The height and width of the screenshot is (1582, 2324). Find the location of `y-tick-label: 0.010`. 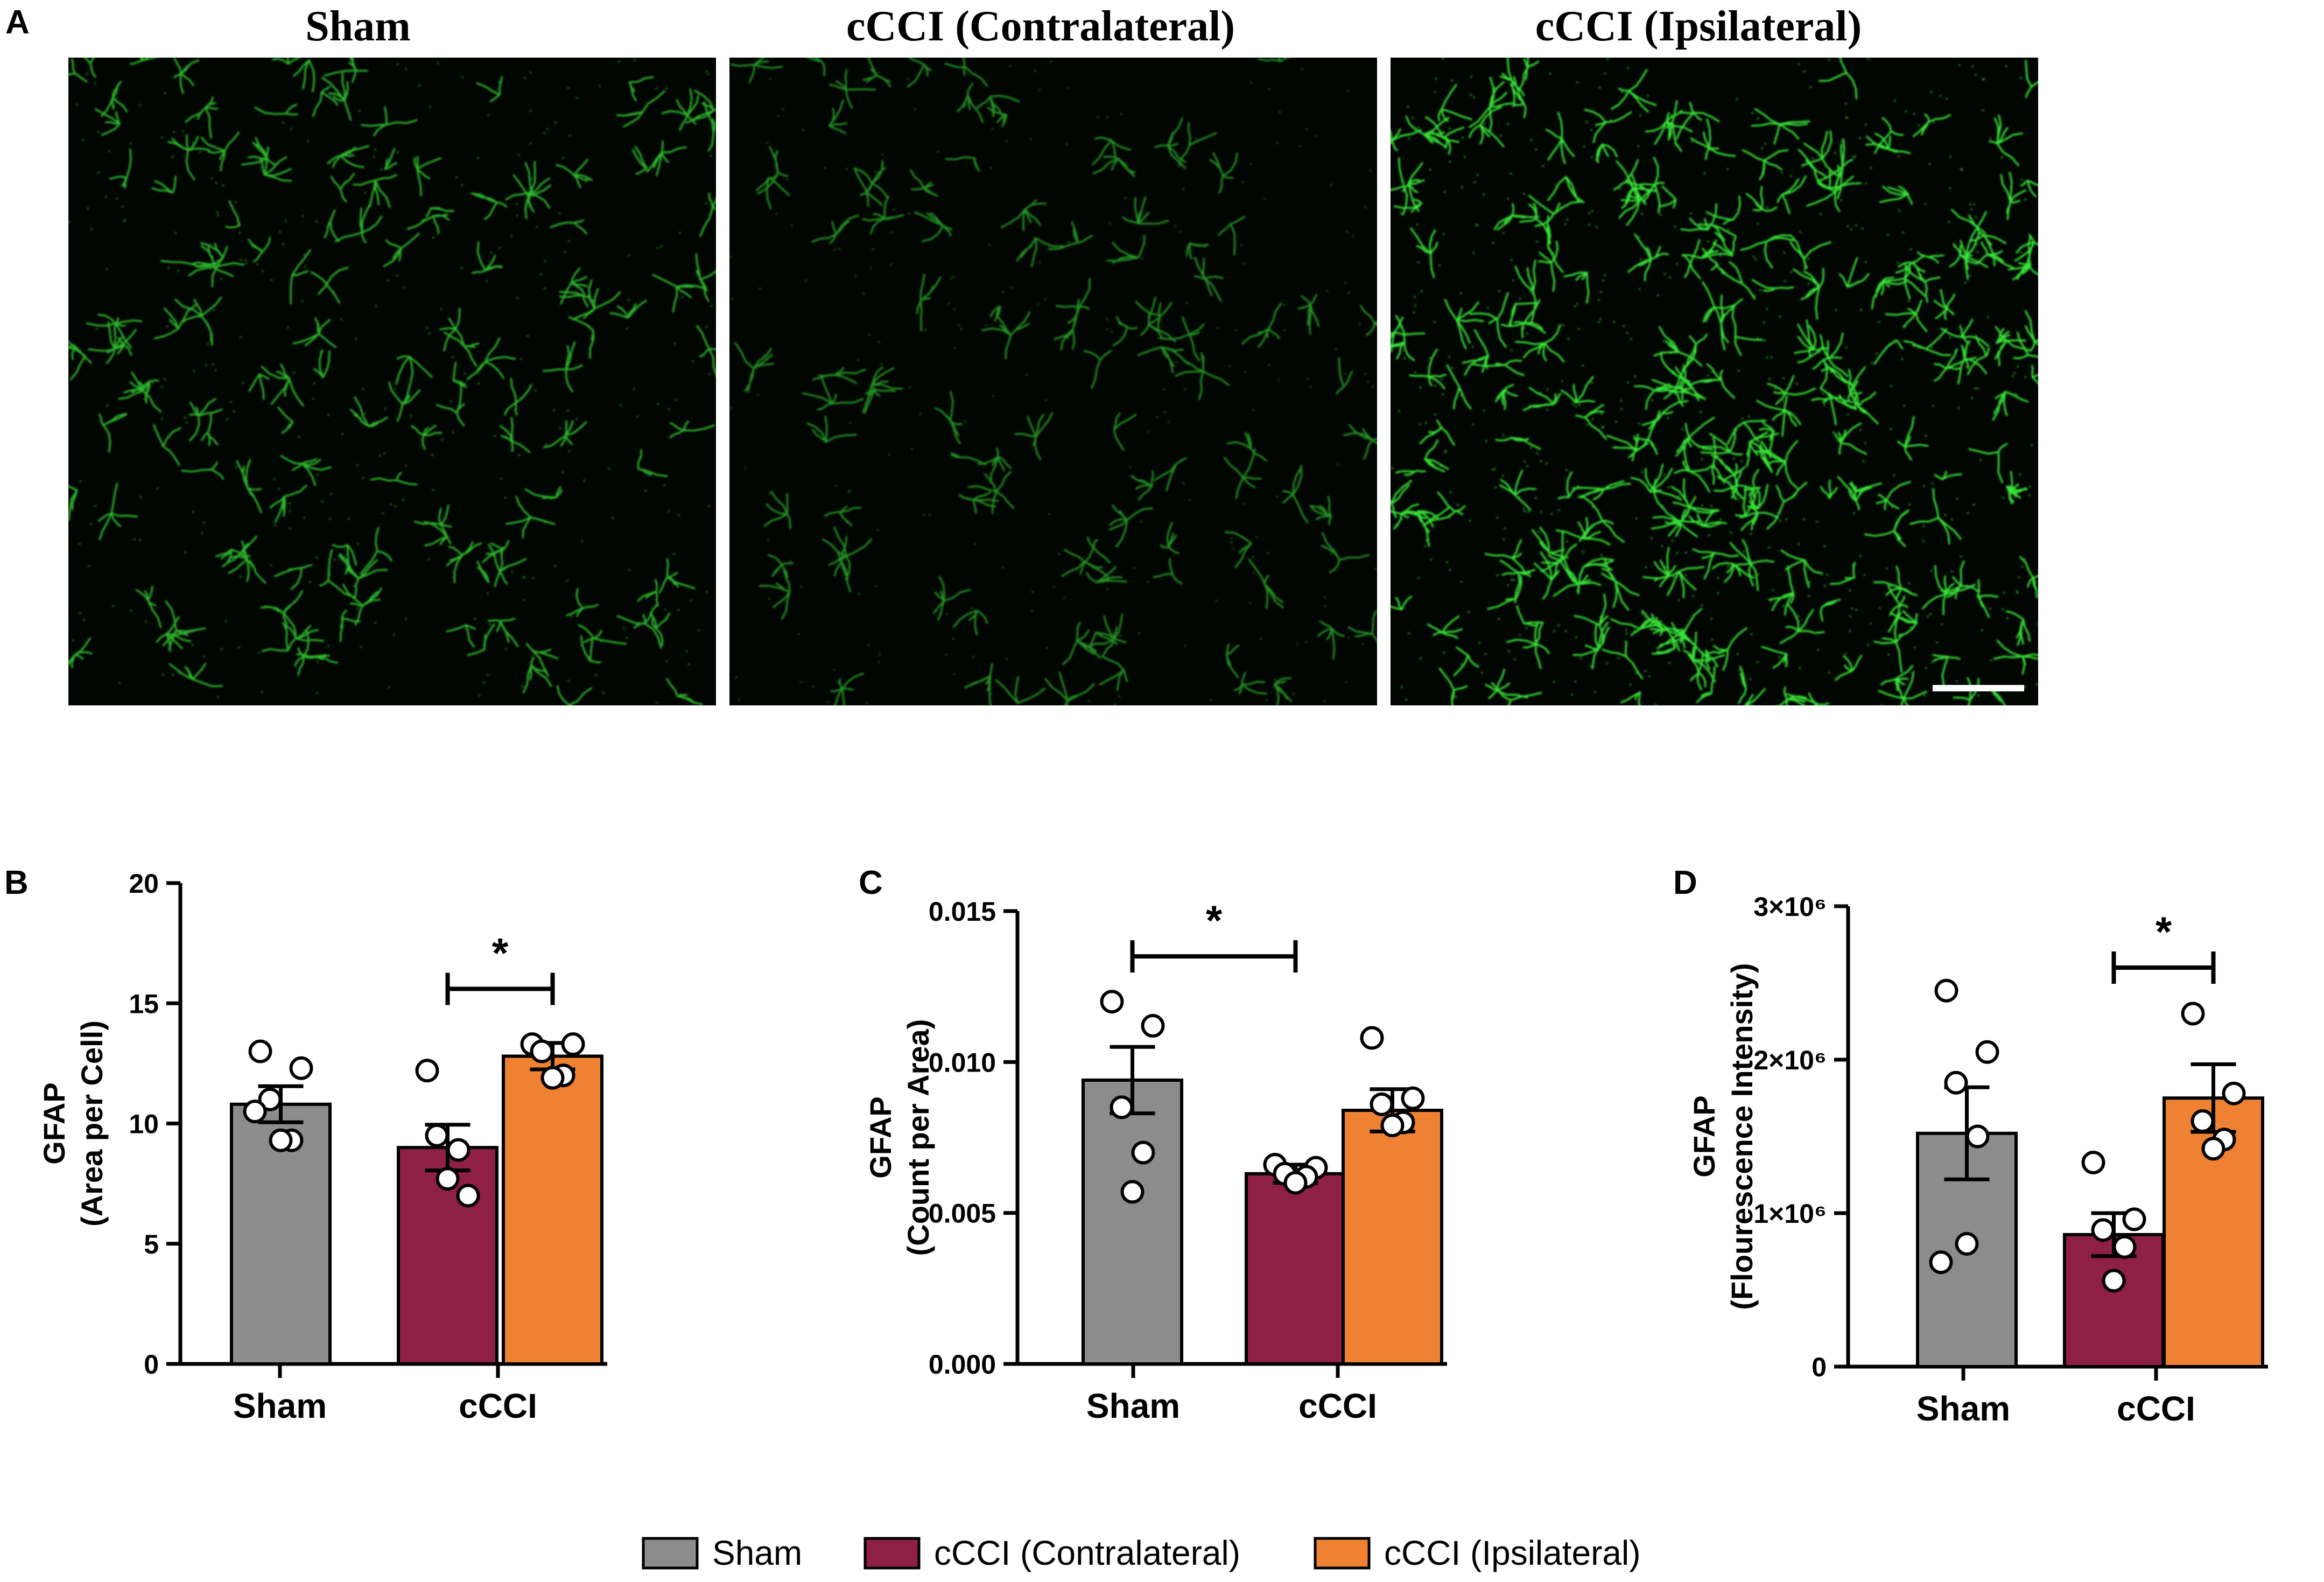

y-tick-label: 0.010 is located at coordinates (962, 1062).